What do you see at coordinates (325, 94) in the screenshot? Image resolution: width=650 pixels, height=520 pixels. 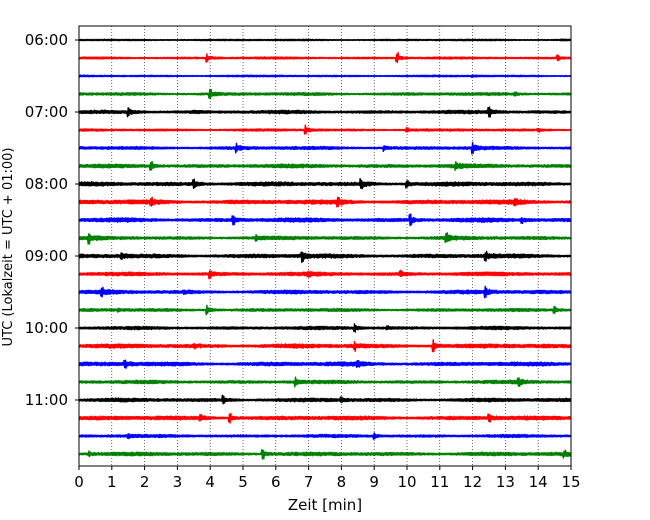 I see `trace-06:45` at bounding box center [325, 94].